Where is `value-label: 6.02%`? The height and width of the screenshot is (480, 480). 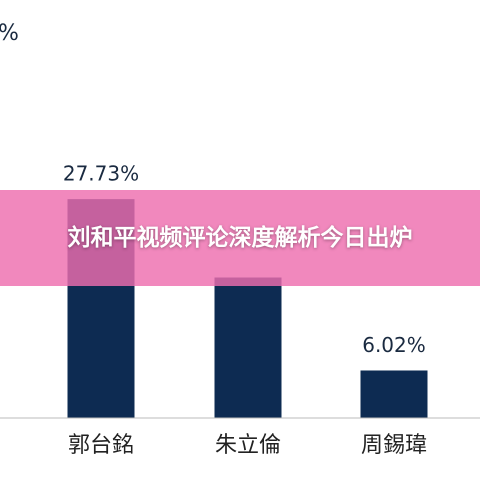
value-label: 6.02% is located at coordinates (394, 345).